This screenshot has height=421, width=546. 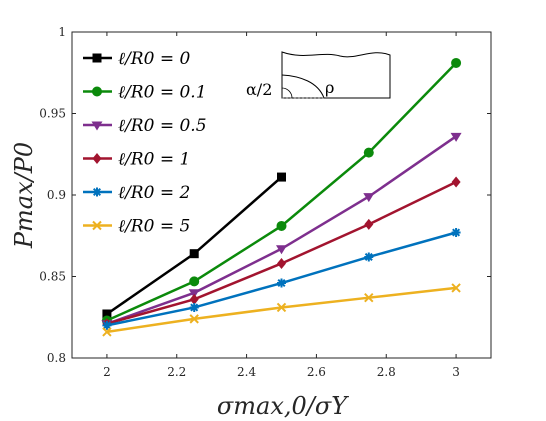 I want to click on x-tick-label: 2.4, so click(x=246, y=372).